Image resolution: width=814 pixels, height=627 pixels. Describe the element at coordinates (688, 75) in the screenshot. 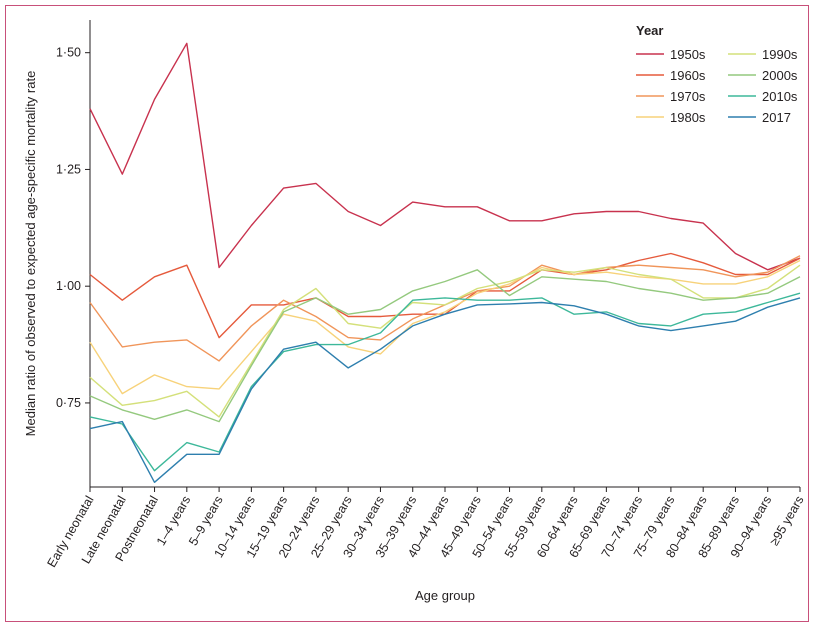

I see `legend-label-1960s: 1960s` at that location.